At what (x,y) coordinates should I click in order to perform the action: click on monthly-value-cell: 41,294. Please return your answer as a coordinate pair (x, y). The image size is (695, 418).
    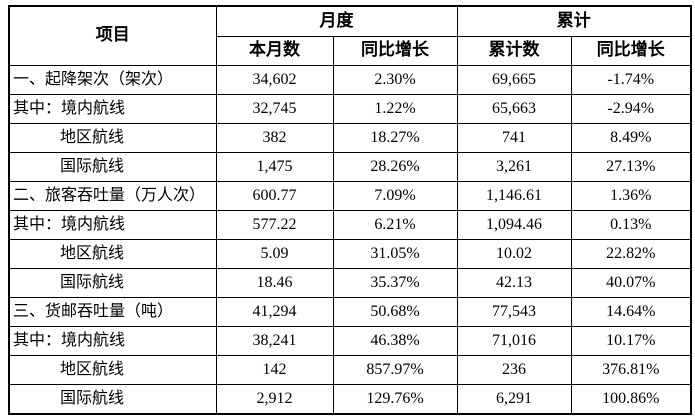
    Looking at the image, I should click on (274, 311).